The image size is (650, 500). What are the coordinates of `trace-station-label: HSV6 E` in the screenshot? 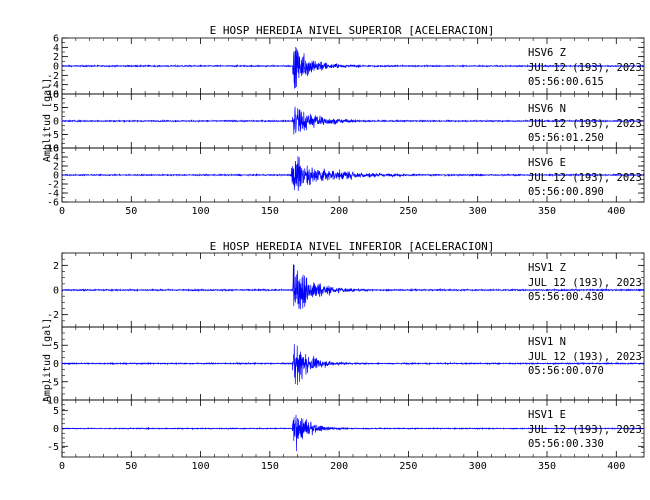 It's located at (547, 163).